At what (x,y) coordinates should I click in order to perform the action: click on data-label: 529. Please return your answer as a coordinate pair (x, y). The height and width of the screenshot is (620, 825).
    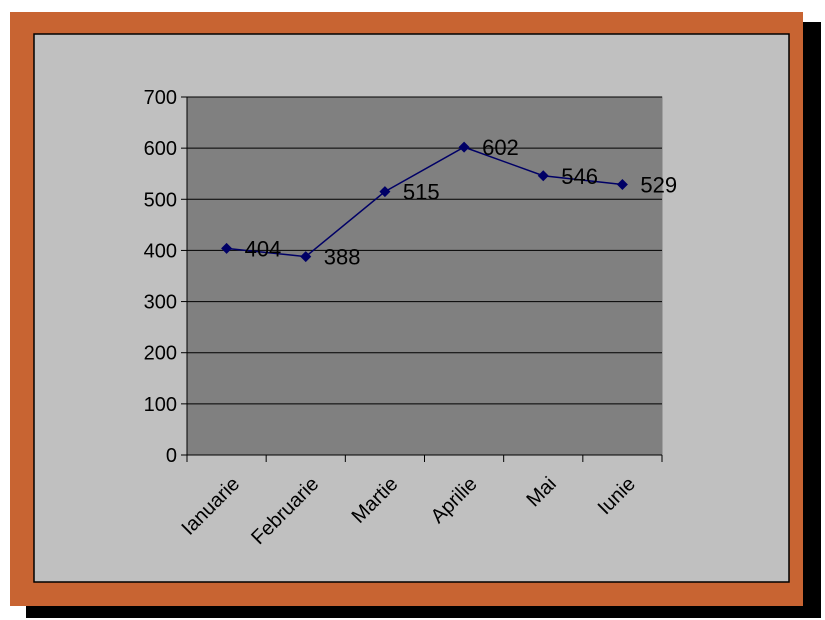
    Looking at the image, I should click on (658, 184).